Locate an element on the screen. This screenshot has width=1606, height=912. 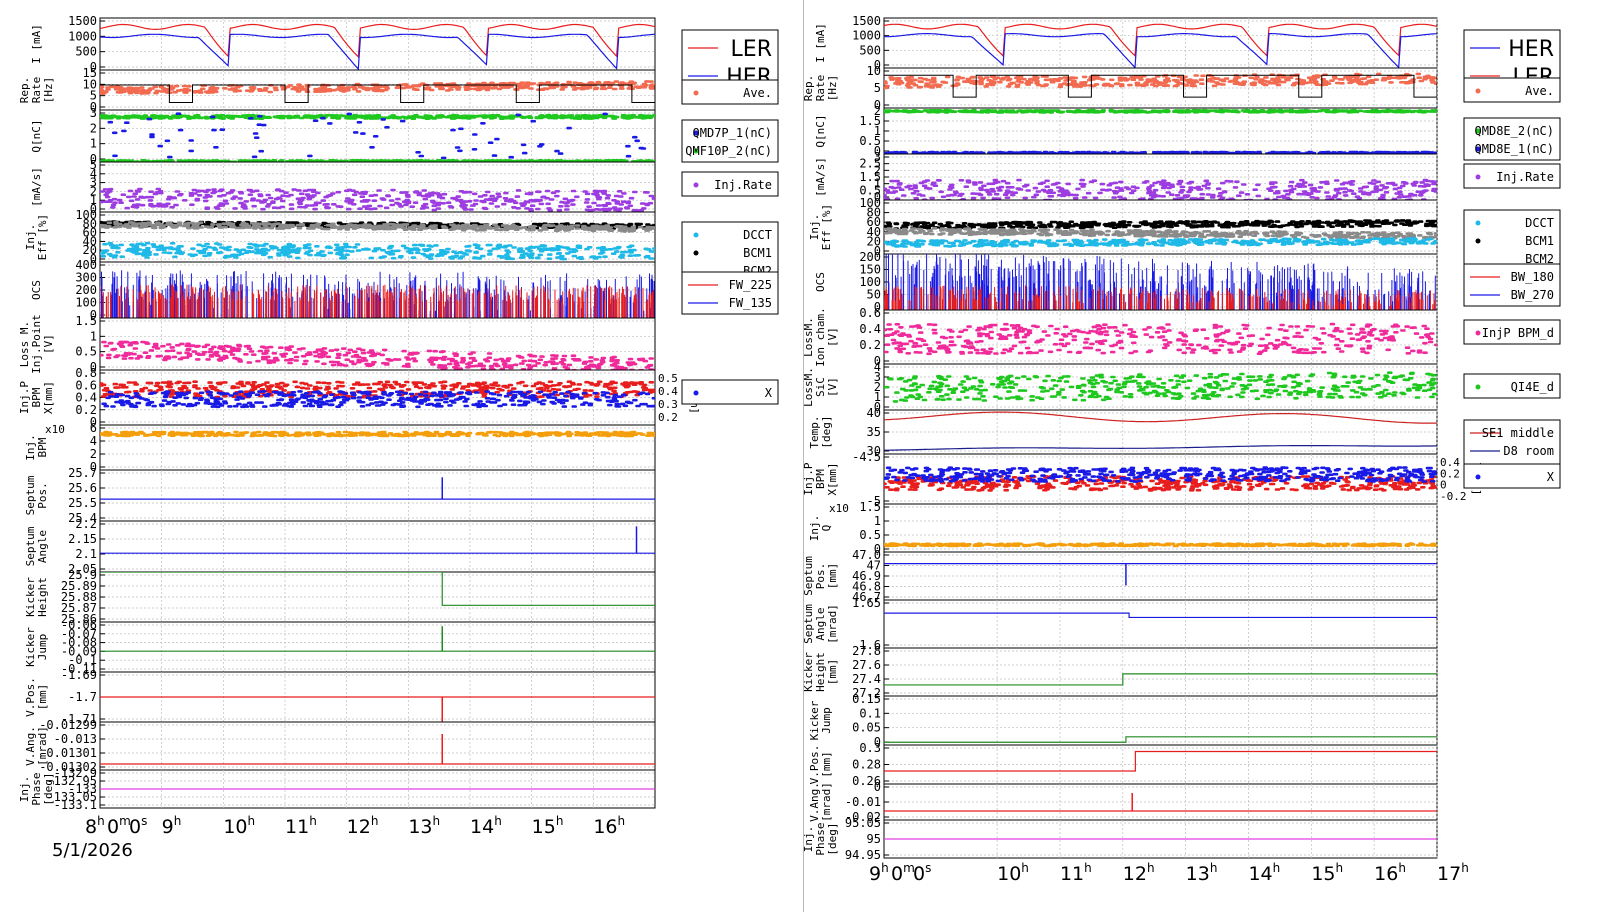
legend-label: SE1 middle is located at coordinates (1518, 433).